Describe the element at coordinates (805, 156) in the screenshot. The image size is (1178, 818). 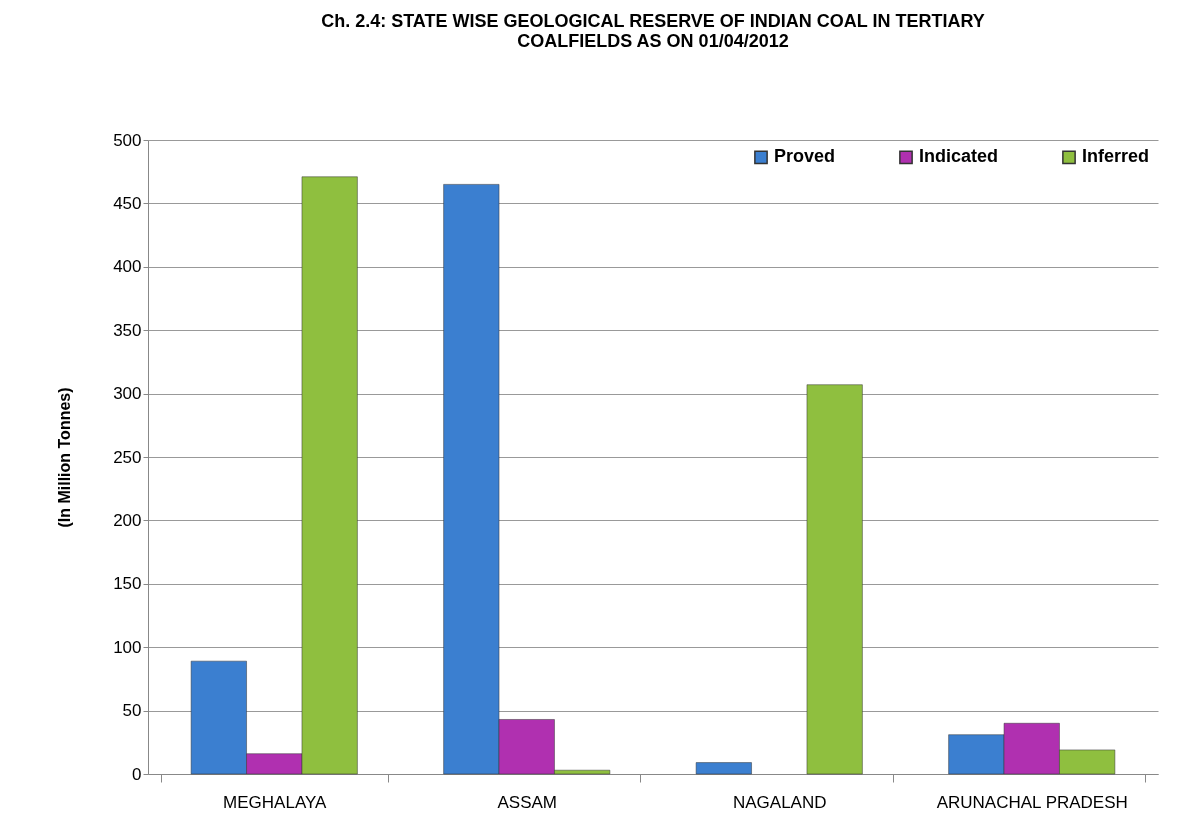
I see `legend-label: Proved` at that location.